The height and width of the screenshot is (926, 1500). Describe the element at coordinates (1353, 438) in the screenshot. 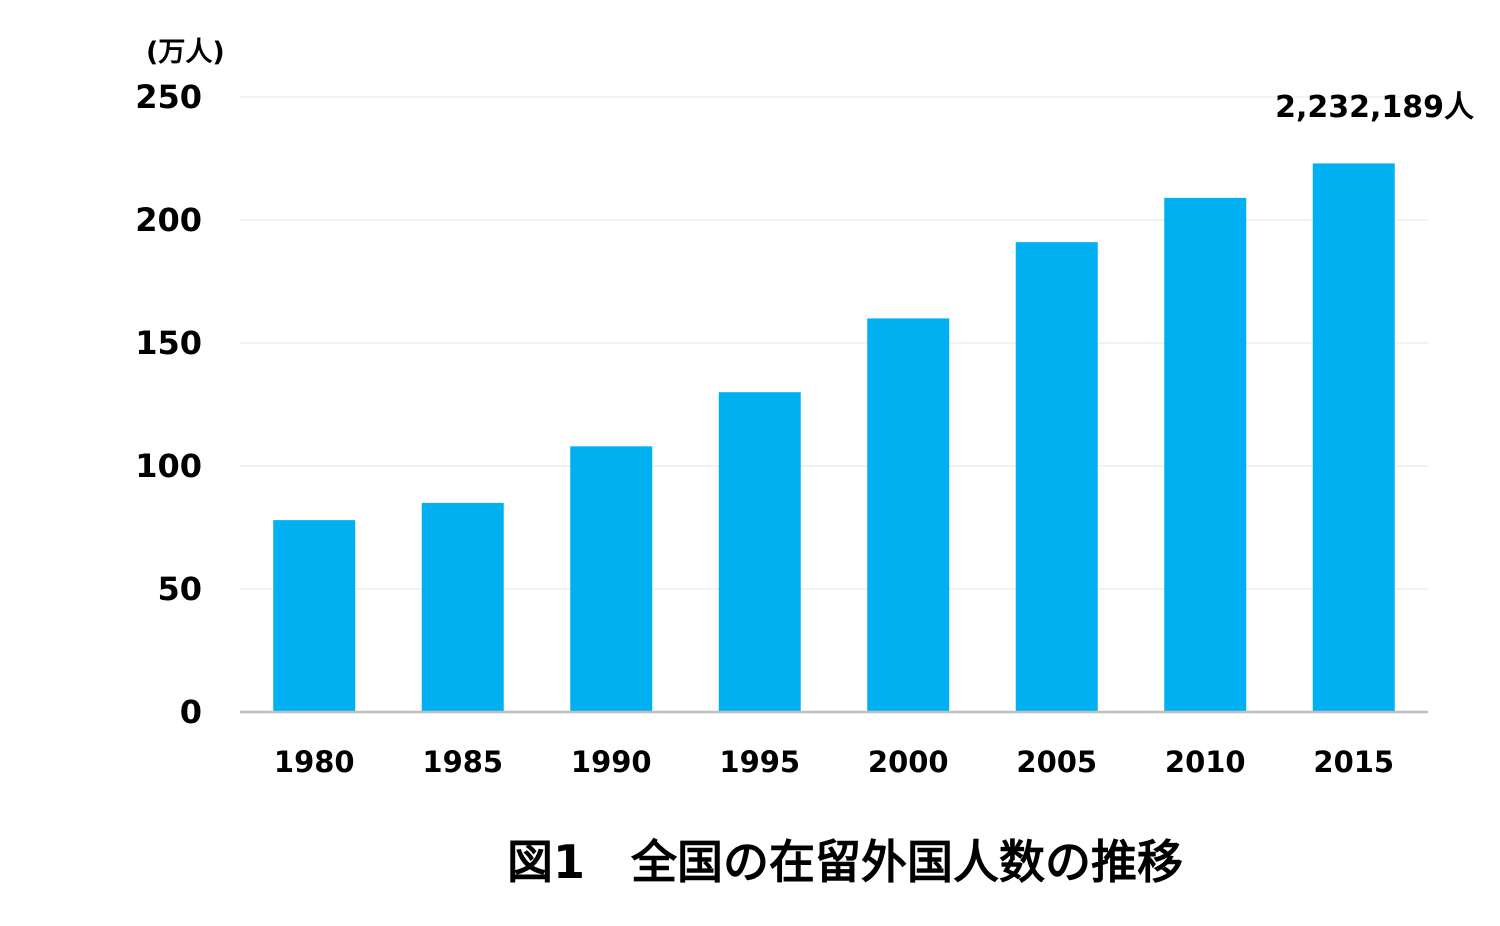

I see `bar-2015` at that location.